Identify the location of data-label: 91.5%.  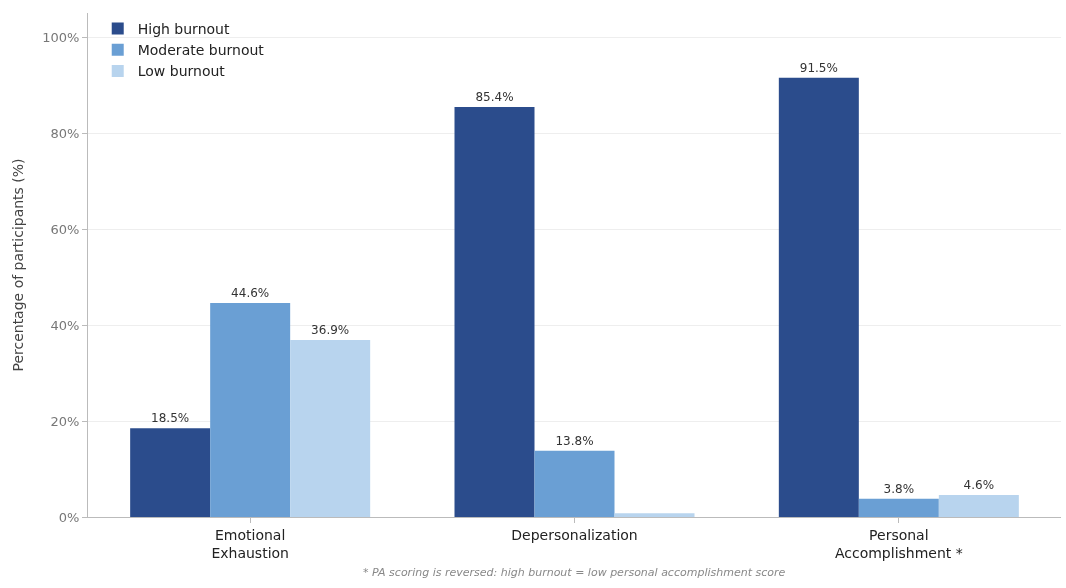
(818, 67).